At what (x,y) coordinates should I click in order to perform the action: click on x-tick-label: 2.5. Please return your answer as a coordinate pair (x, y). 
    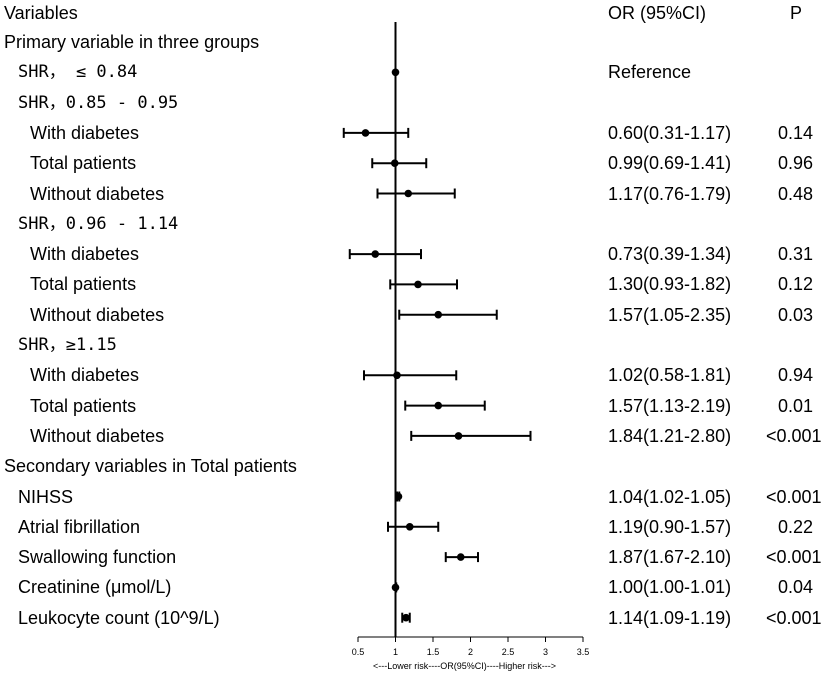
    Looking at the image, I should click on (508, 652).